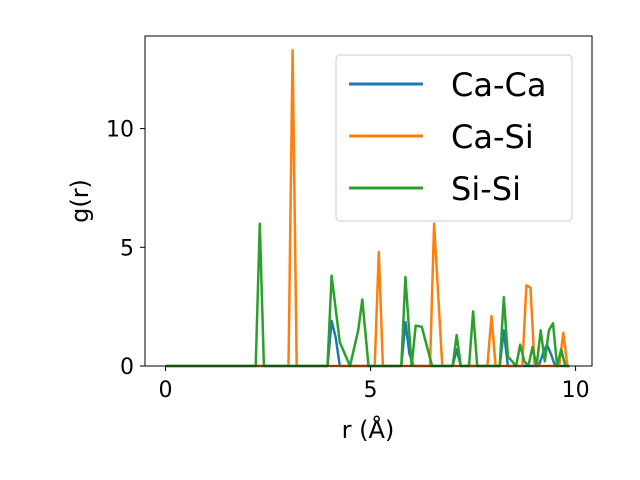 The width and height of the screenshot is (640, 480). What do you see at coordinates (498, 85) in the screenshot?
I see `legend-label-ca-ca: Ca-Ca` at bounding box center [498, 85].